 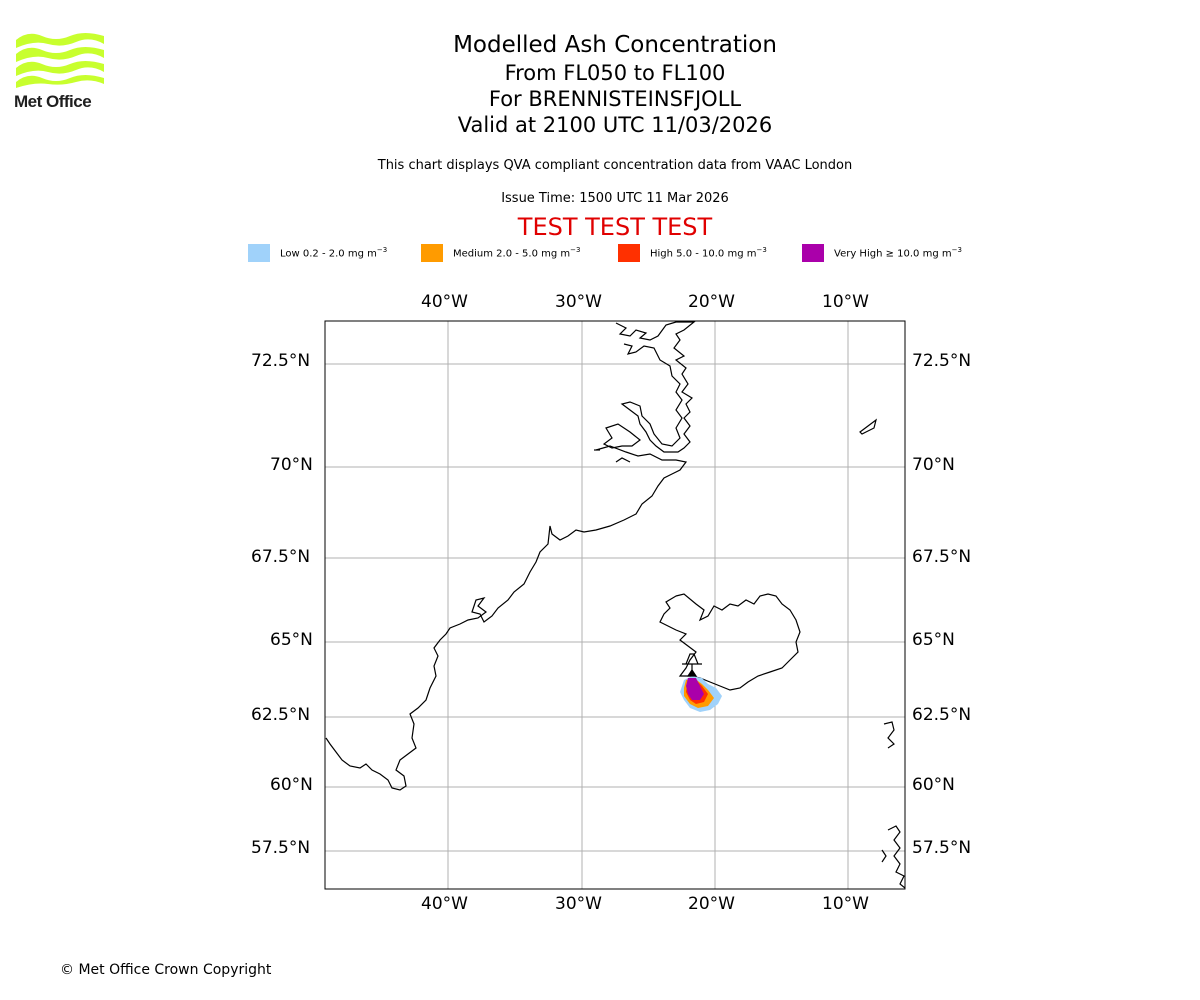 I want to click on lat-label-left: 70°N, so click(x=291, y=465).